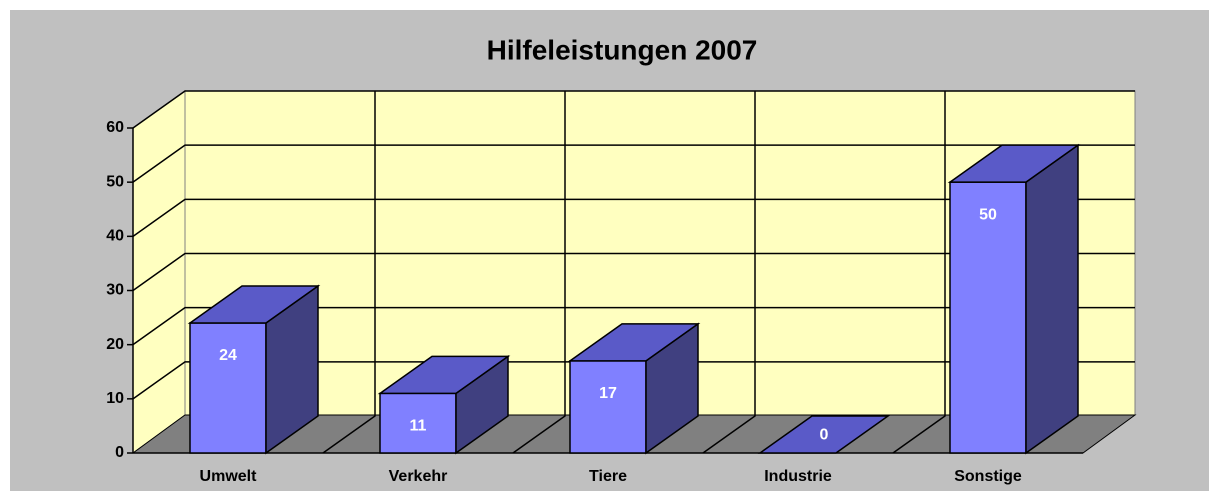  Describe the element at coordinates (115, 127) in the screenshot. I see `y-tick-label: 60` at that location.